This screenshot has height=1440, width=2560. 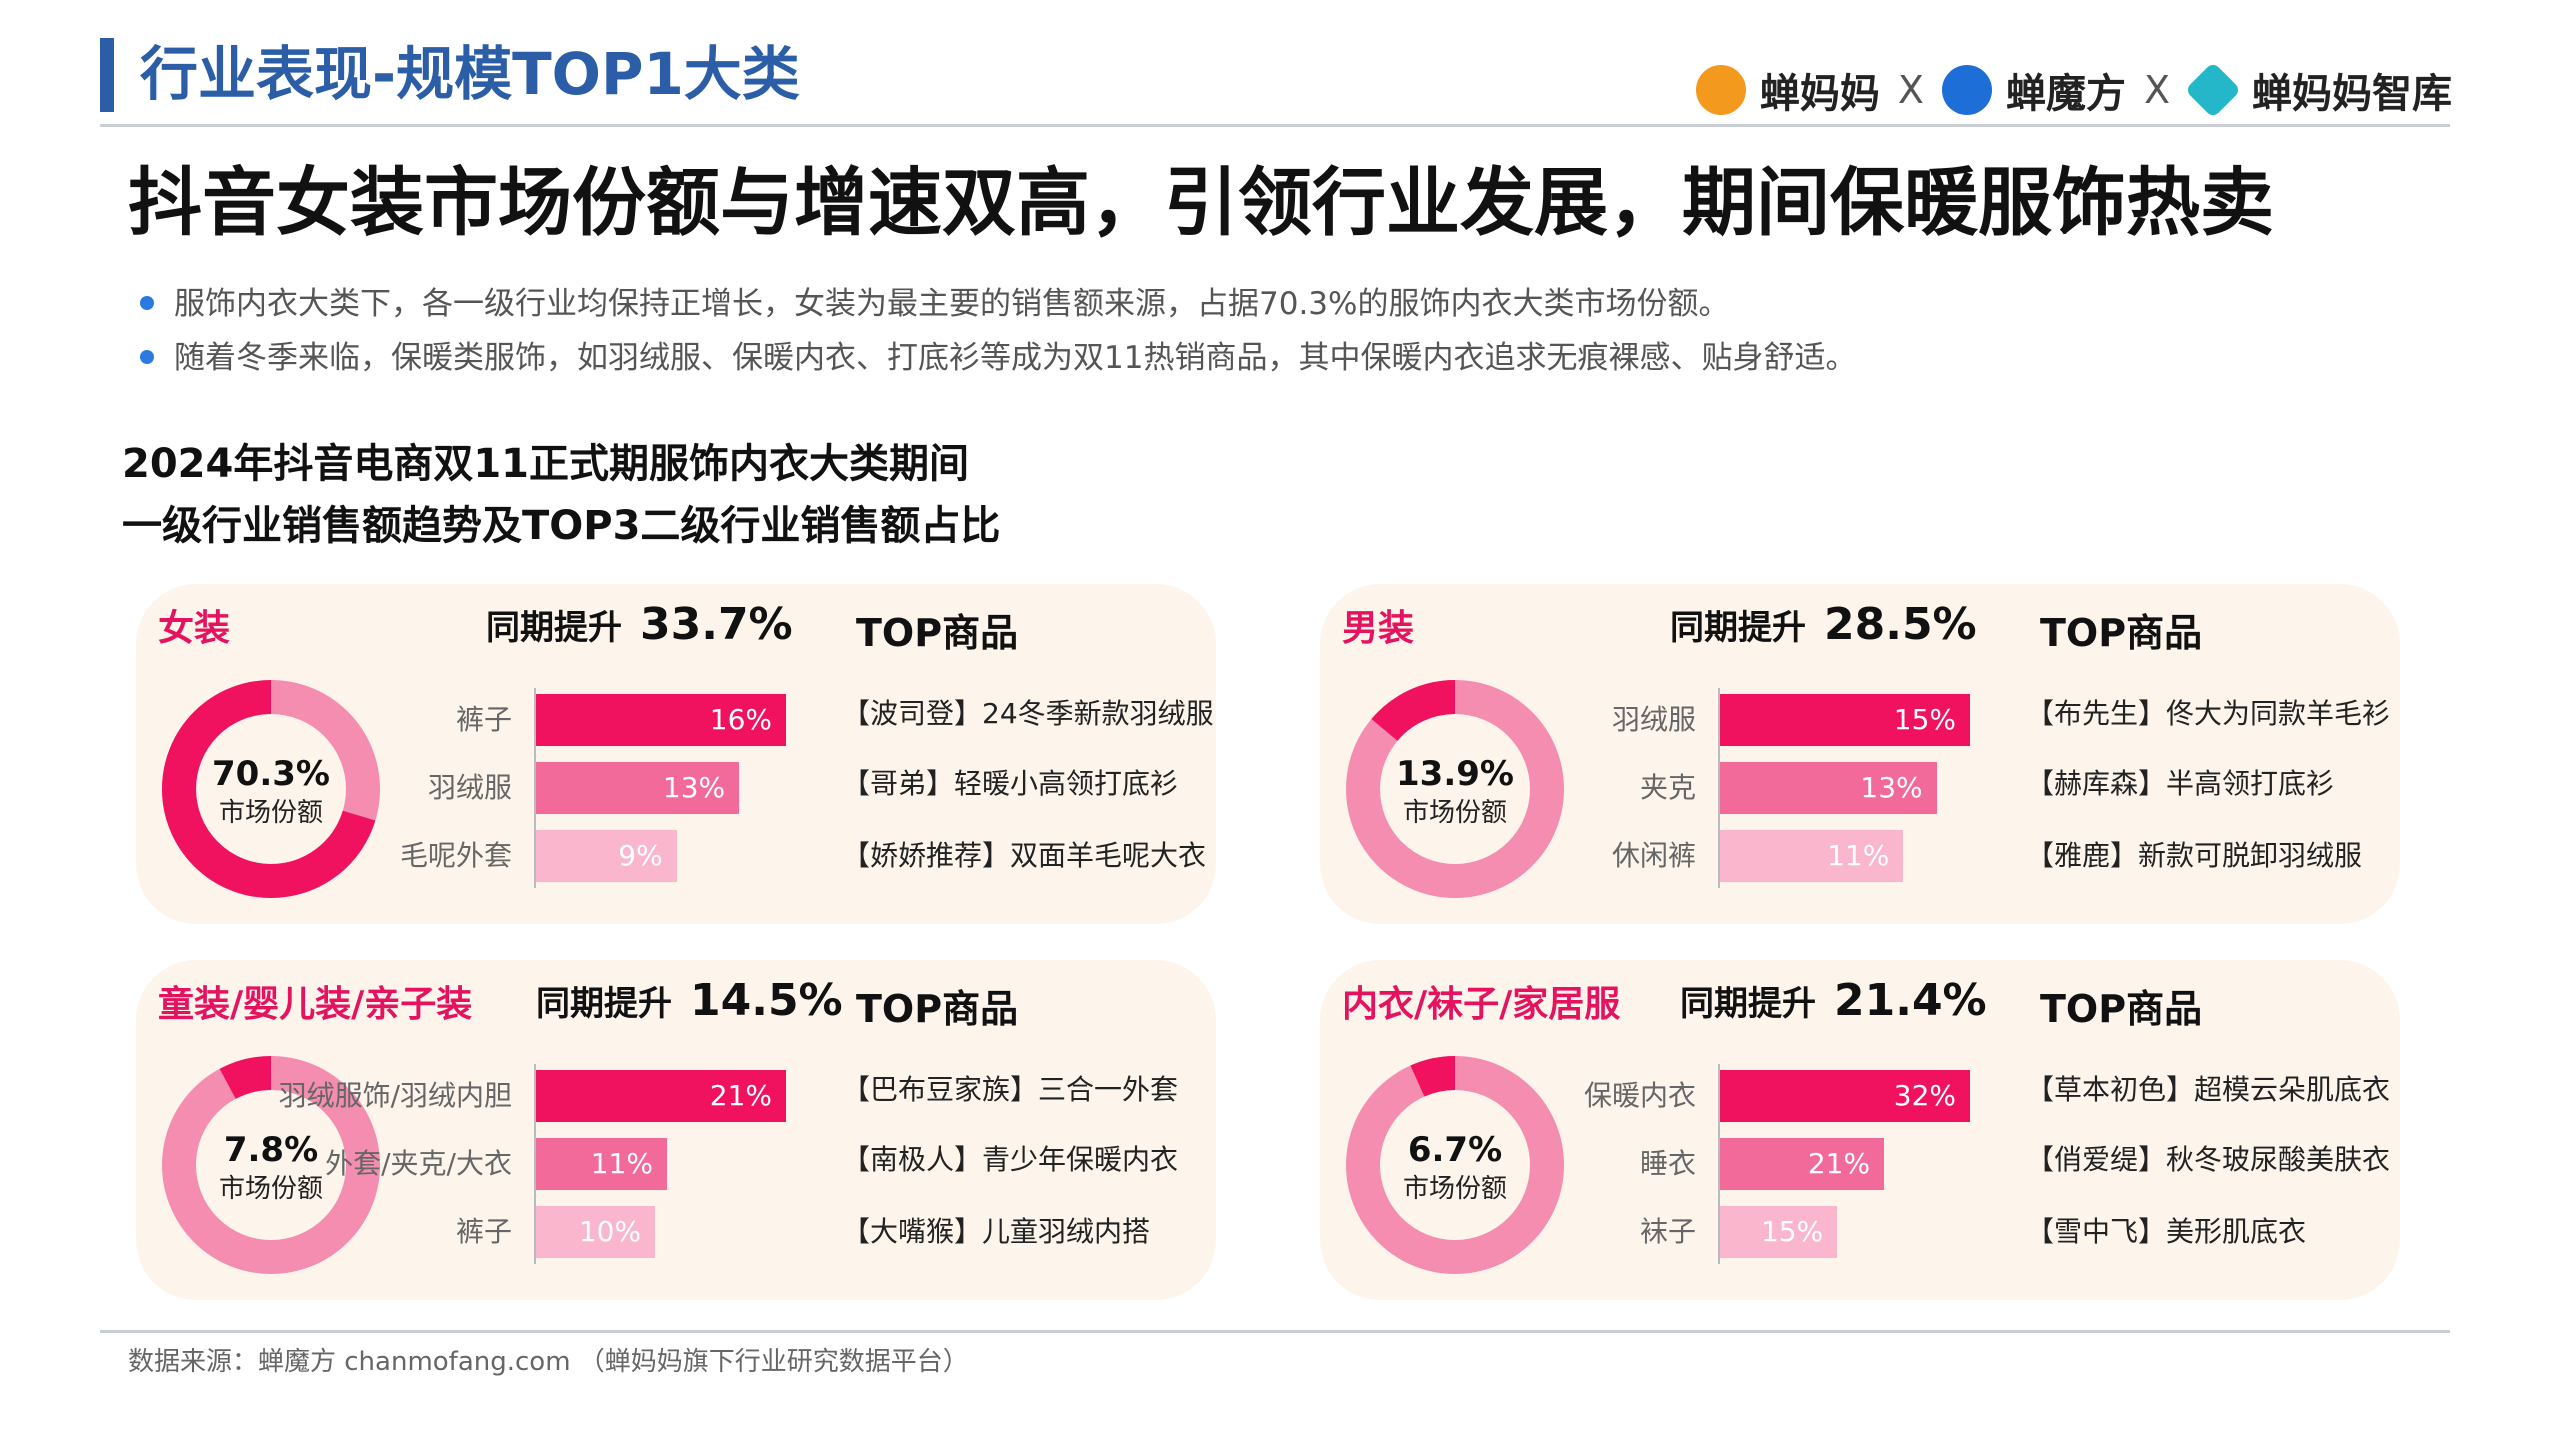 What do you see at coordinates (561, 526) in the screenshot?
I see `chart-title-line: 一级行业销售额趋势及TOP3二级行业销售额占比` at bounding box center [561, 526].